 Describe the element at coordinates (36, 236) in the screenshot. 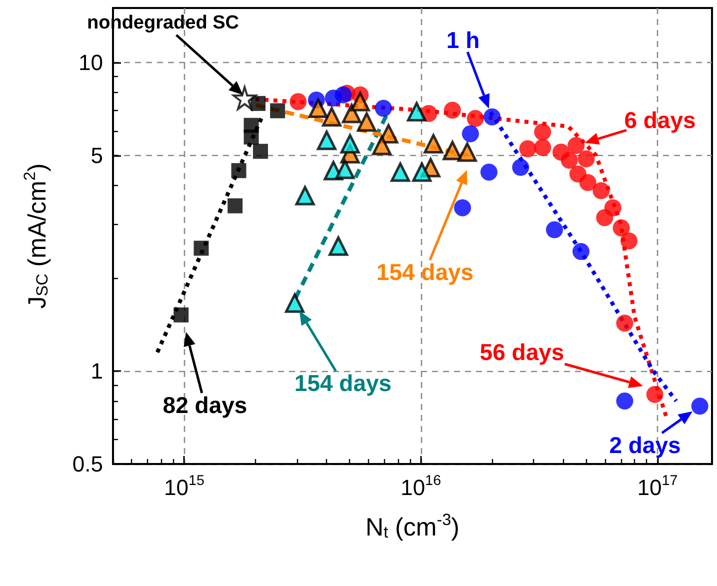

I see `y-axis-title: JSC (mA/cm2)` at that location.